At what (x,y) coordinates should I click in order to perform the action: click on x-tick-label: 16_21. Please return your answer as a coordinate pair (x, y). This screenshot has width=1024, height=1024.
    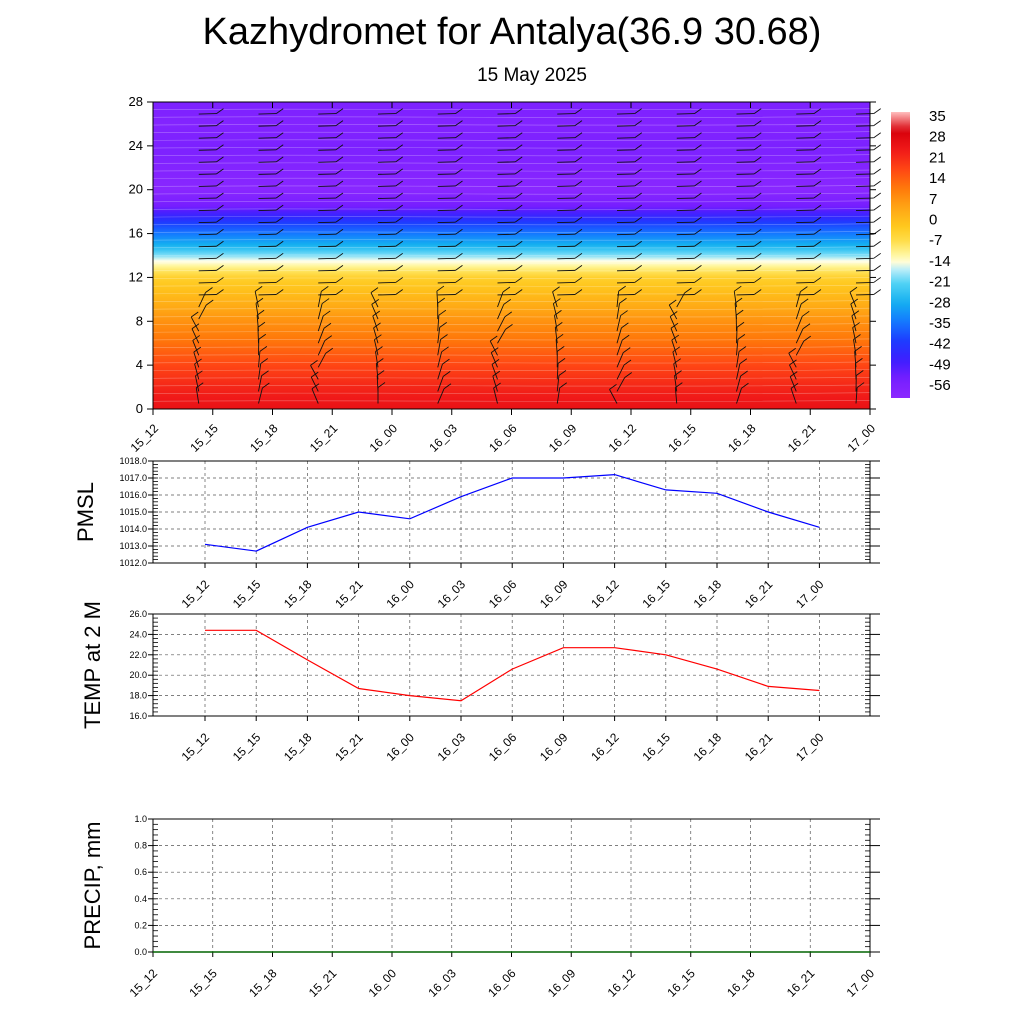
    Looking at the image, I should click on (801, 983).